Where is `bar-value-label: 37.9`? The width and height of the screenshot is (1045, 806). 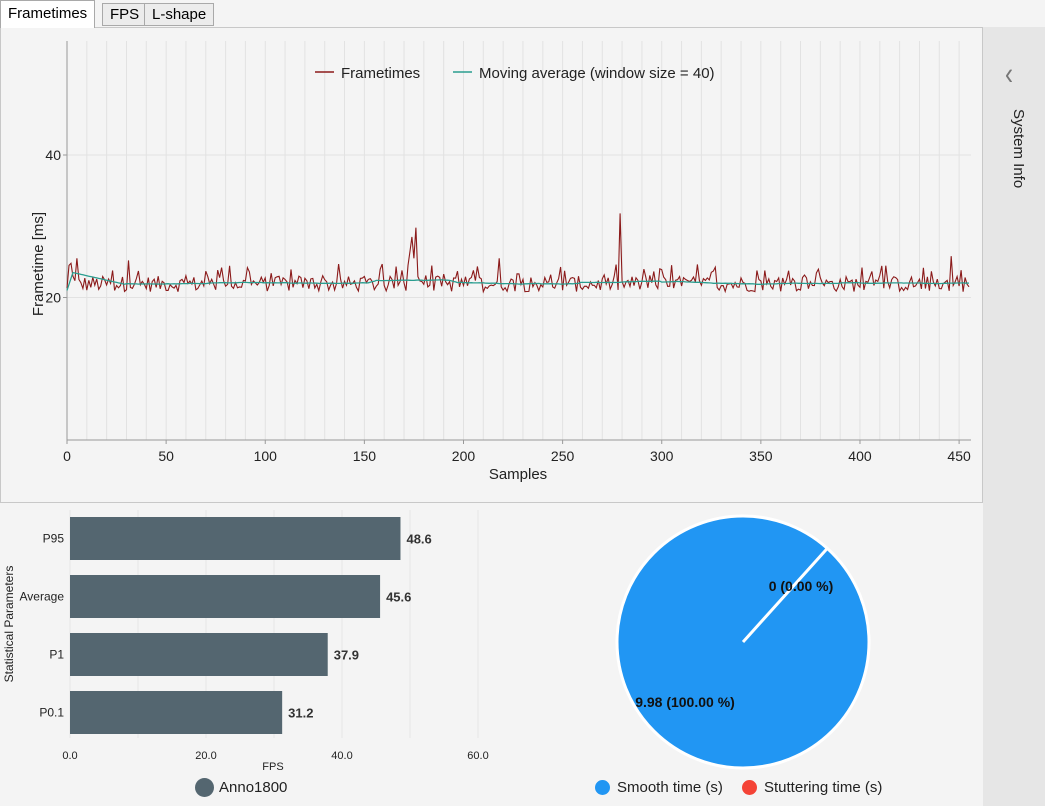
bar-value-label: 37.9 is located at coordinates (346, 655).